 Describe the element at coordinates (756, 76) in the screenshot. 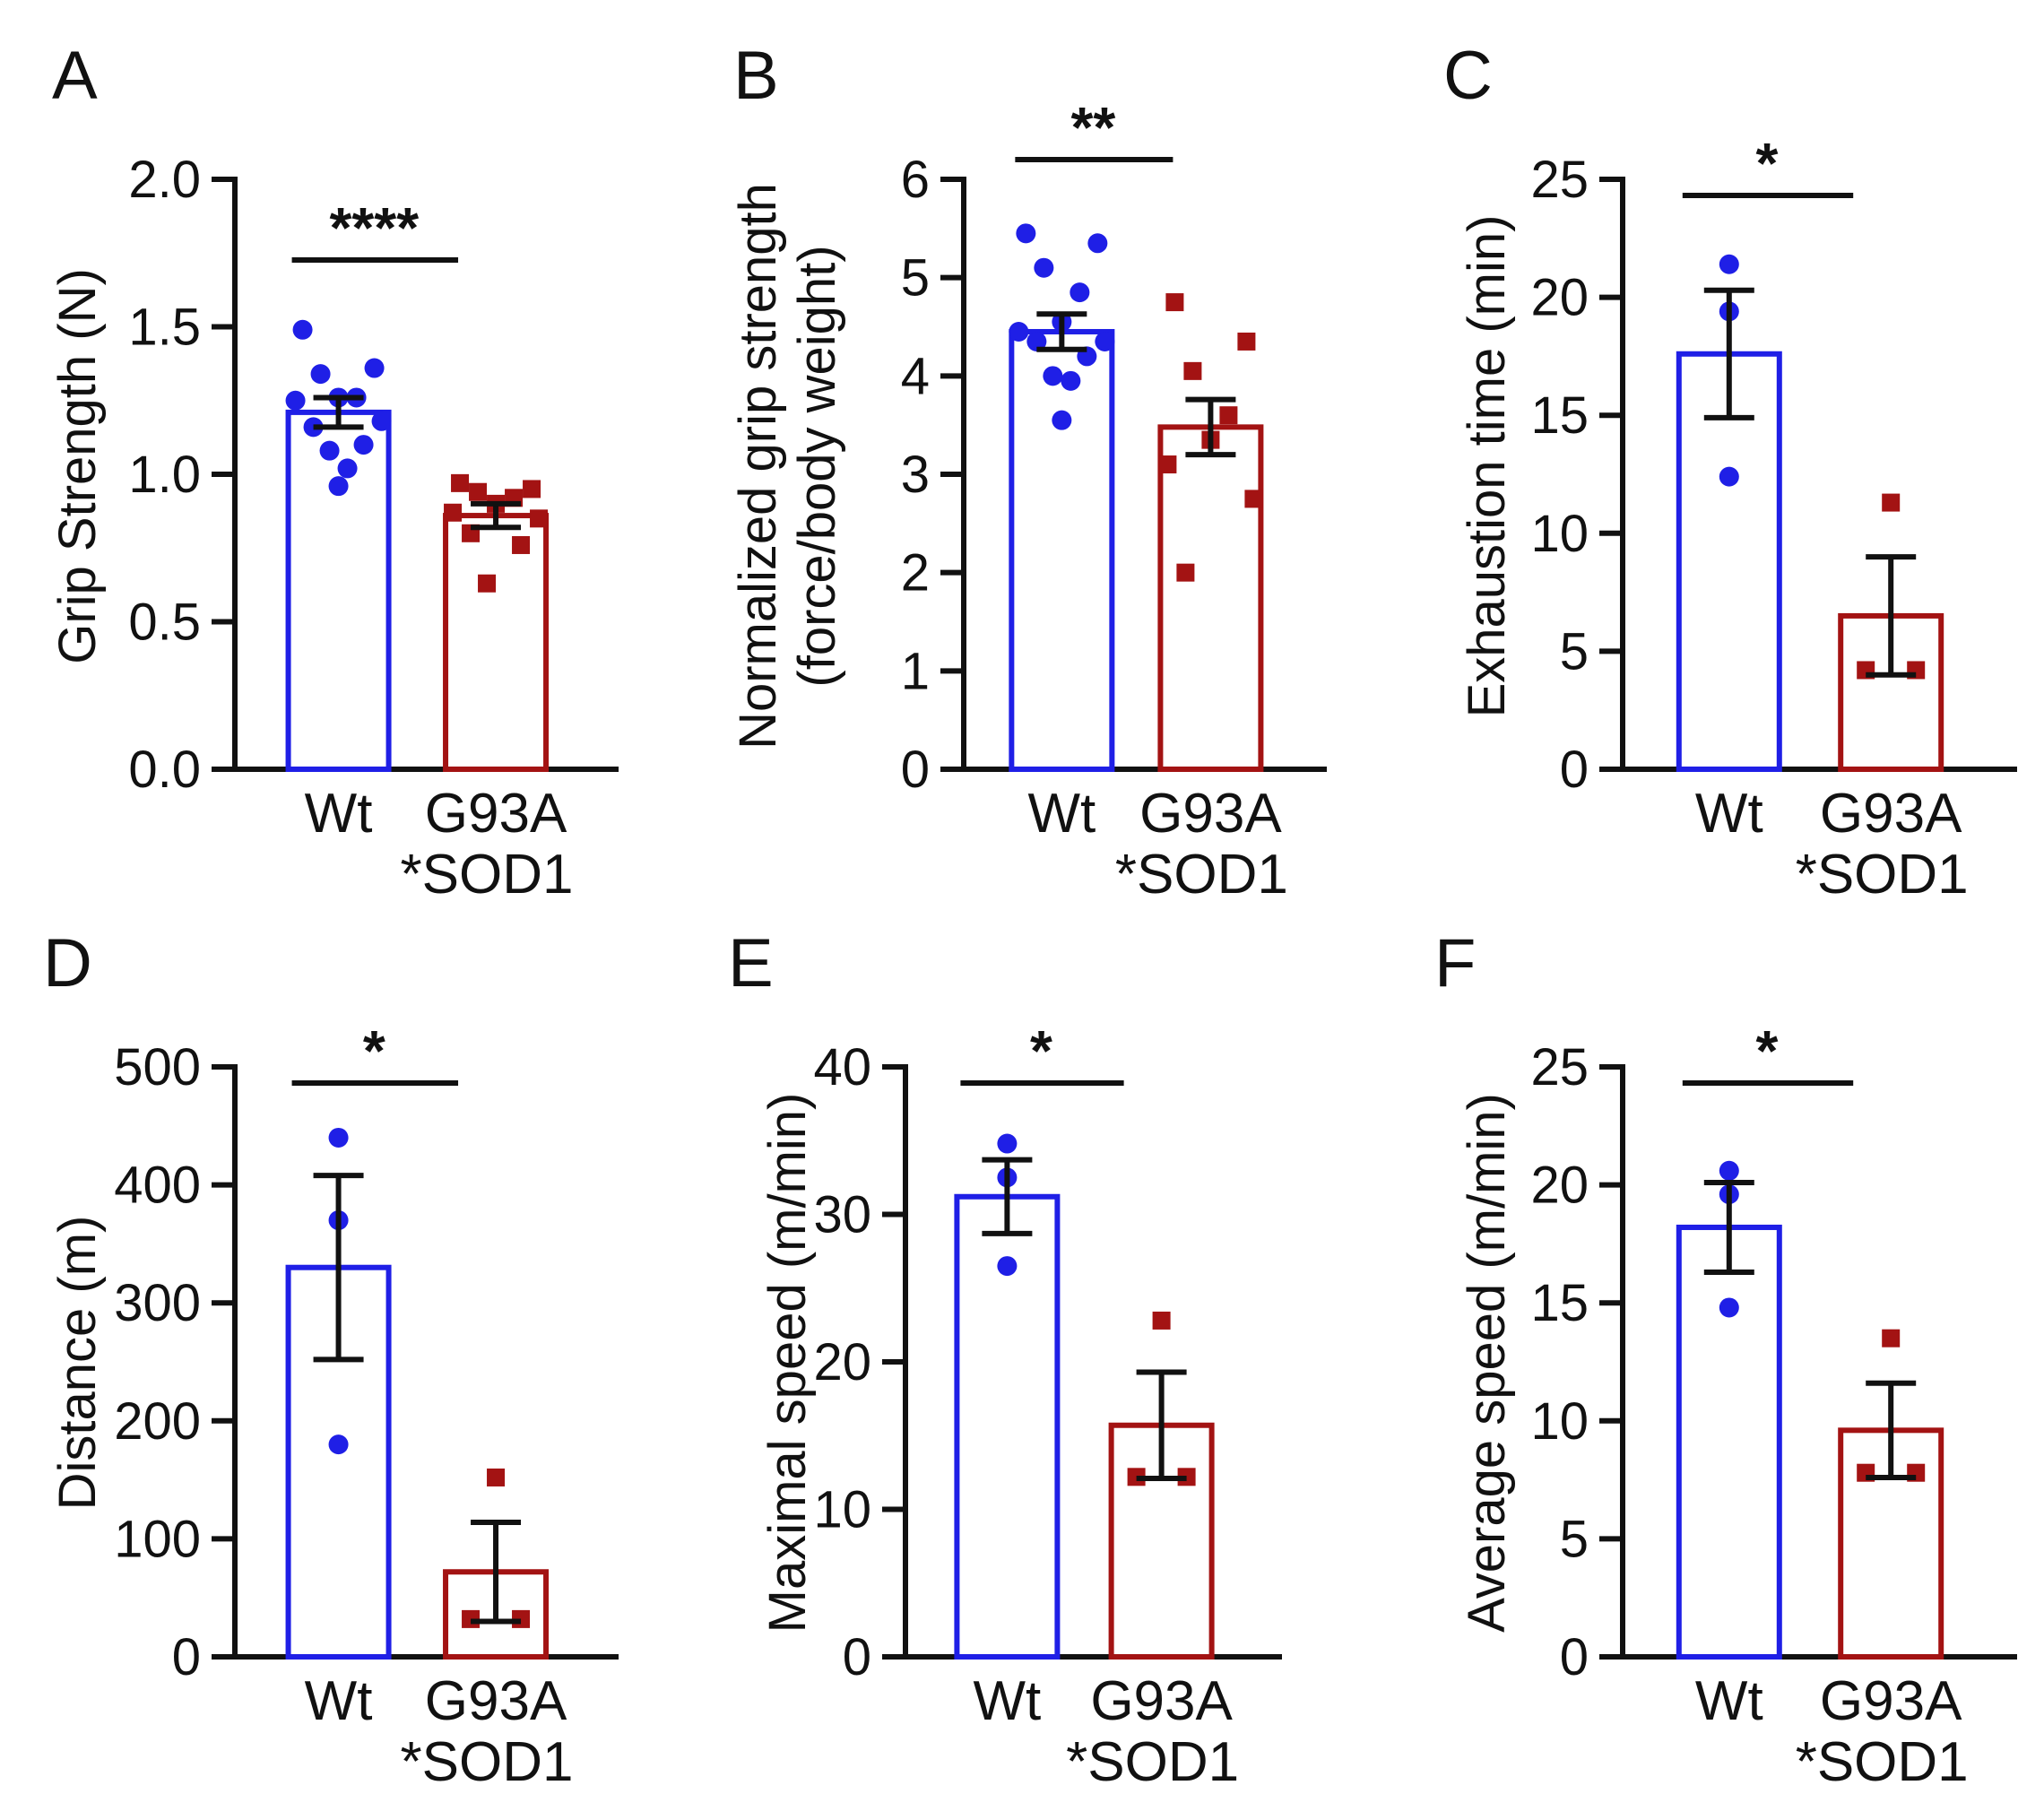

I see `panel-letter: B` at that location.